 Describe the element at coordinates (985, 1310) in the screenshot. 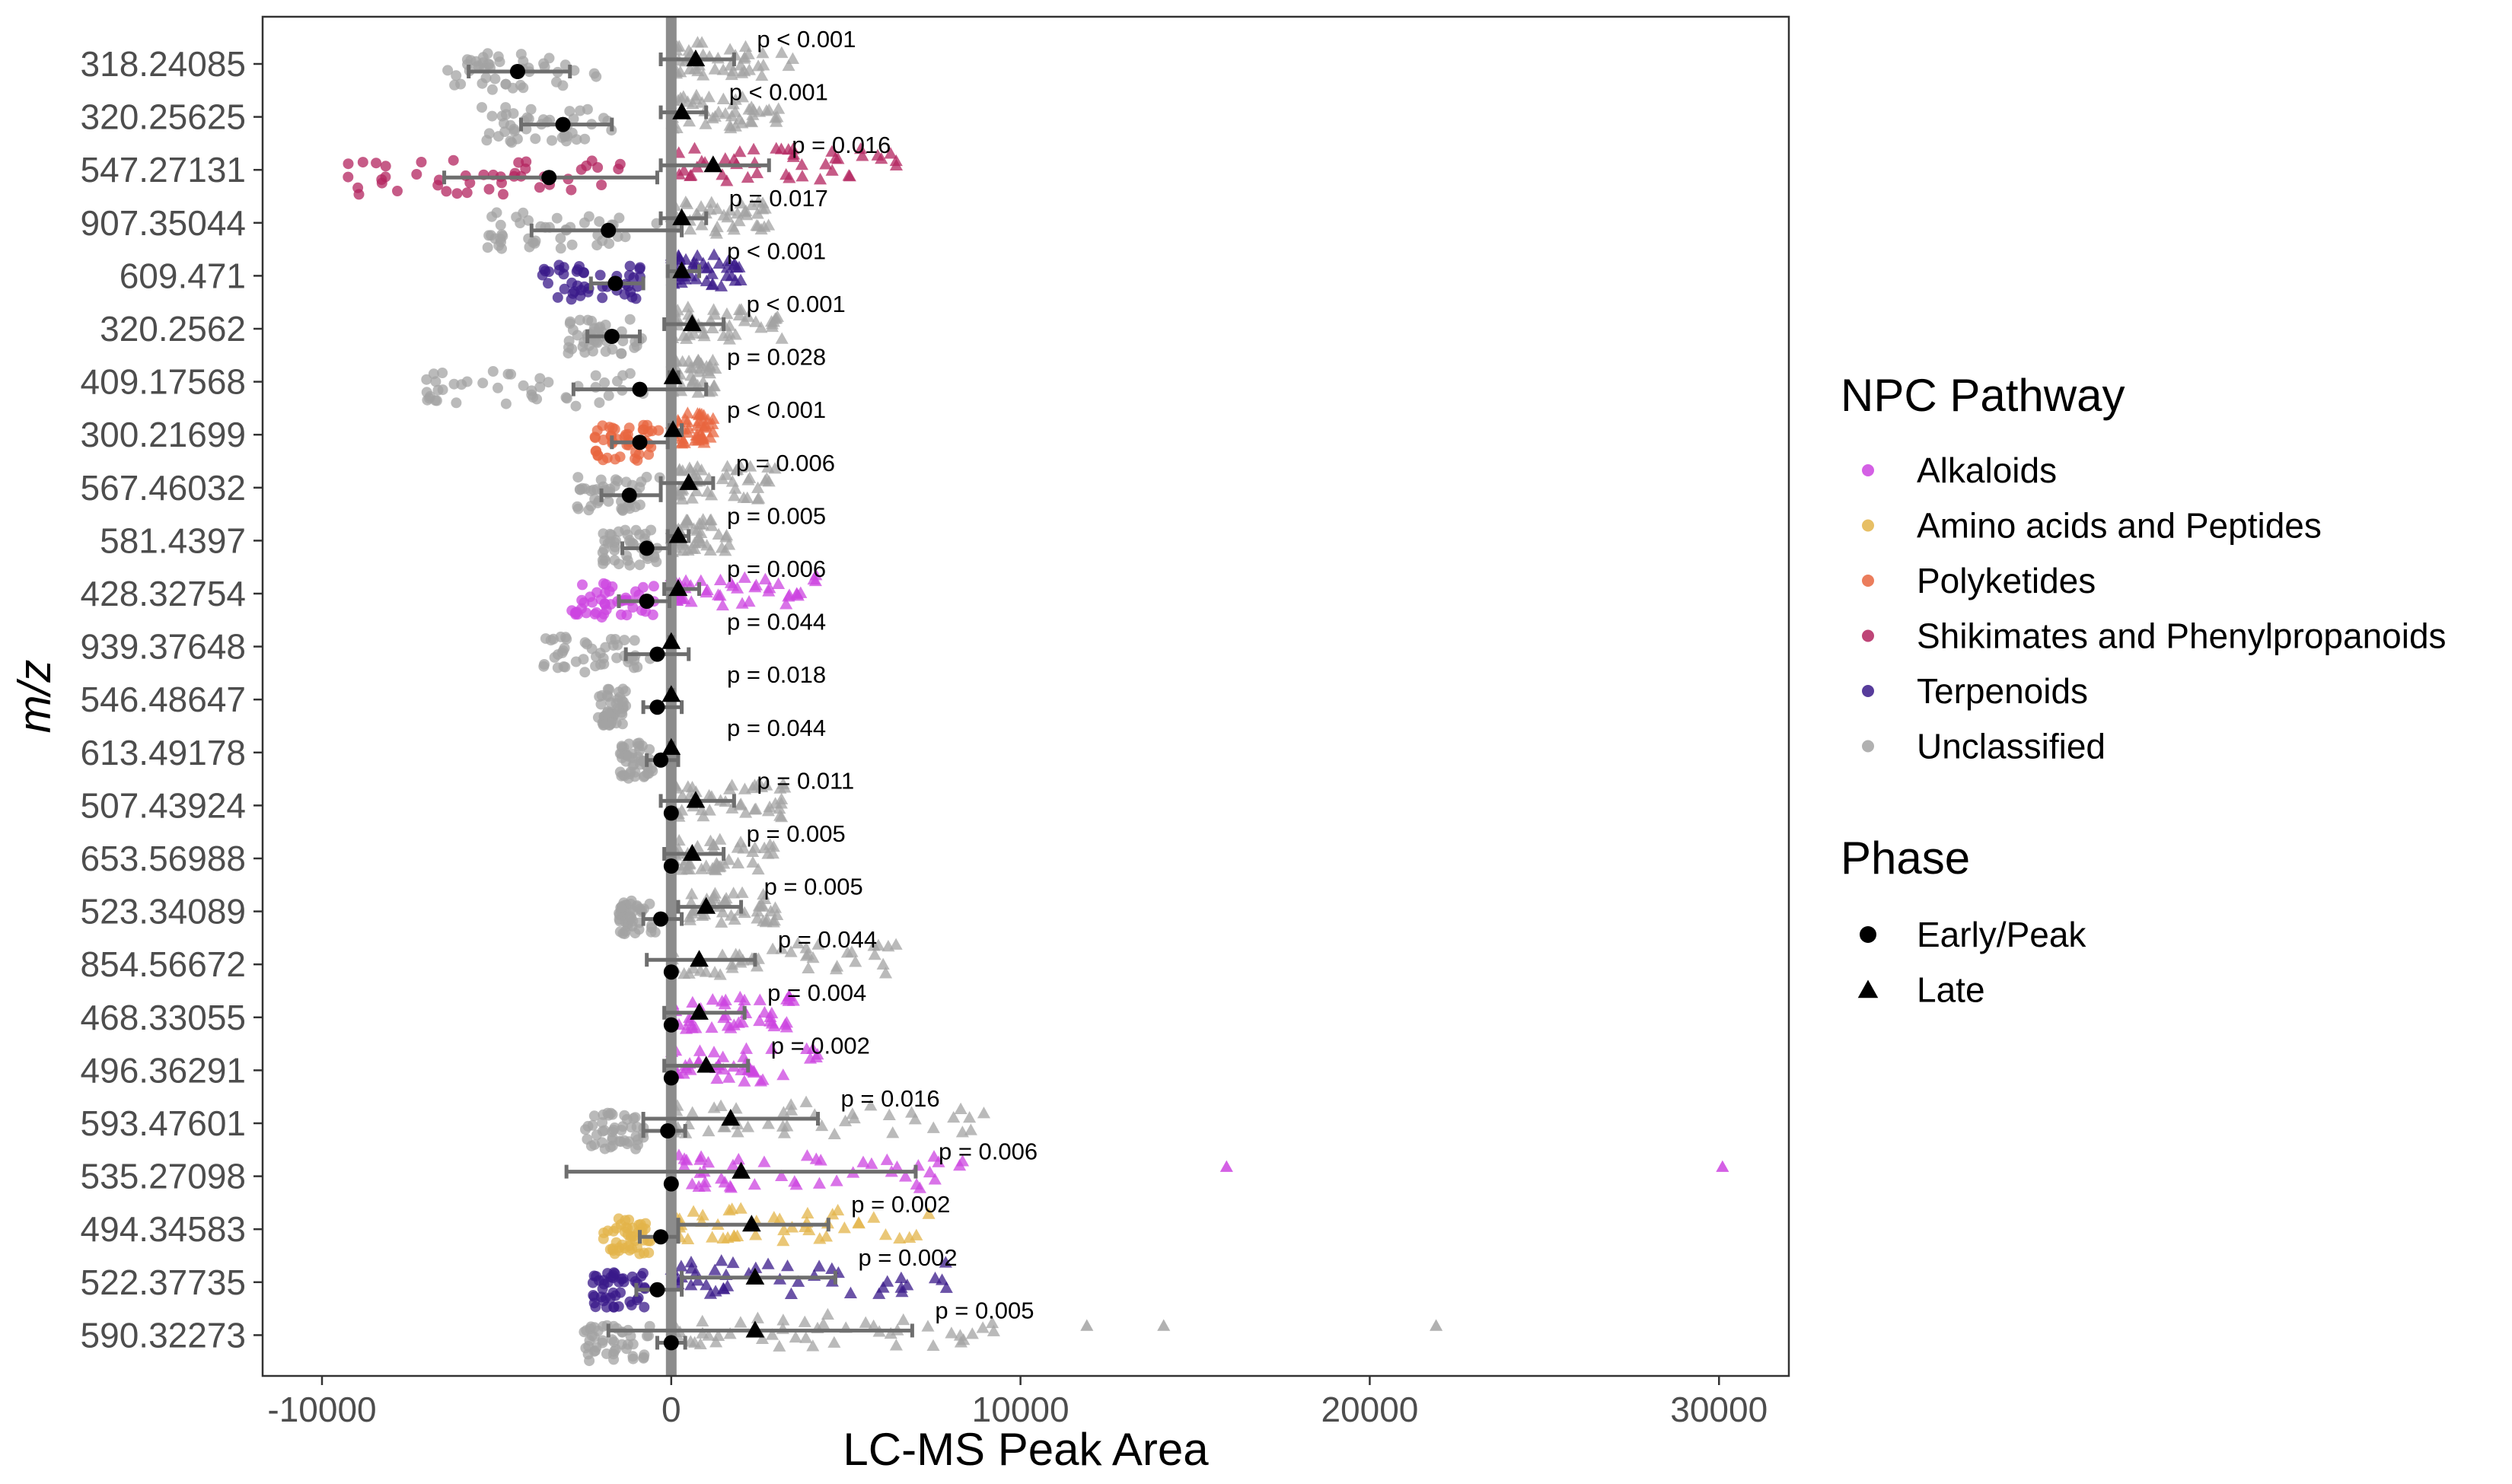

I see `p-value-label: p = 0.005` at that location.